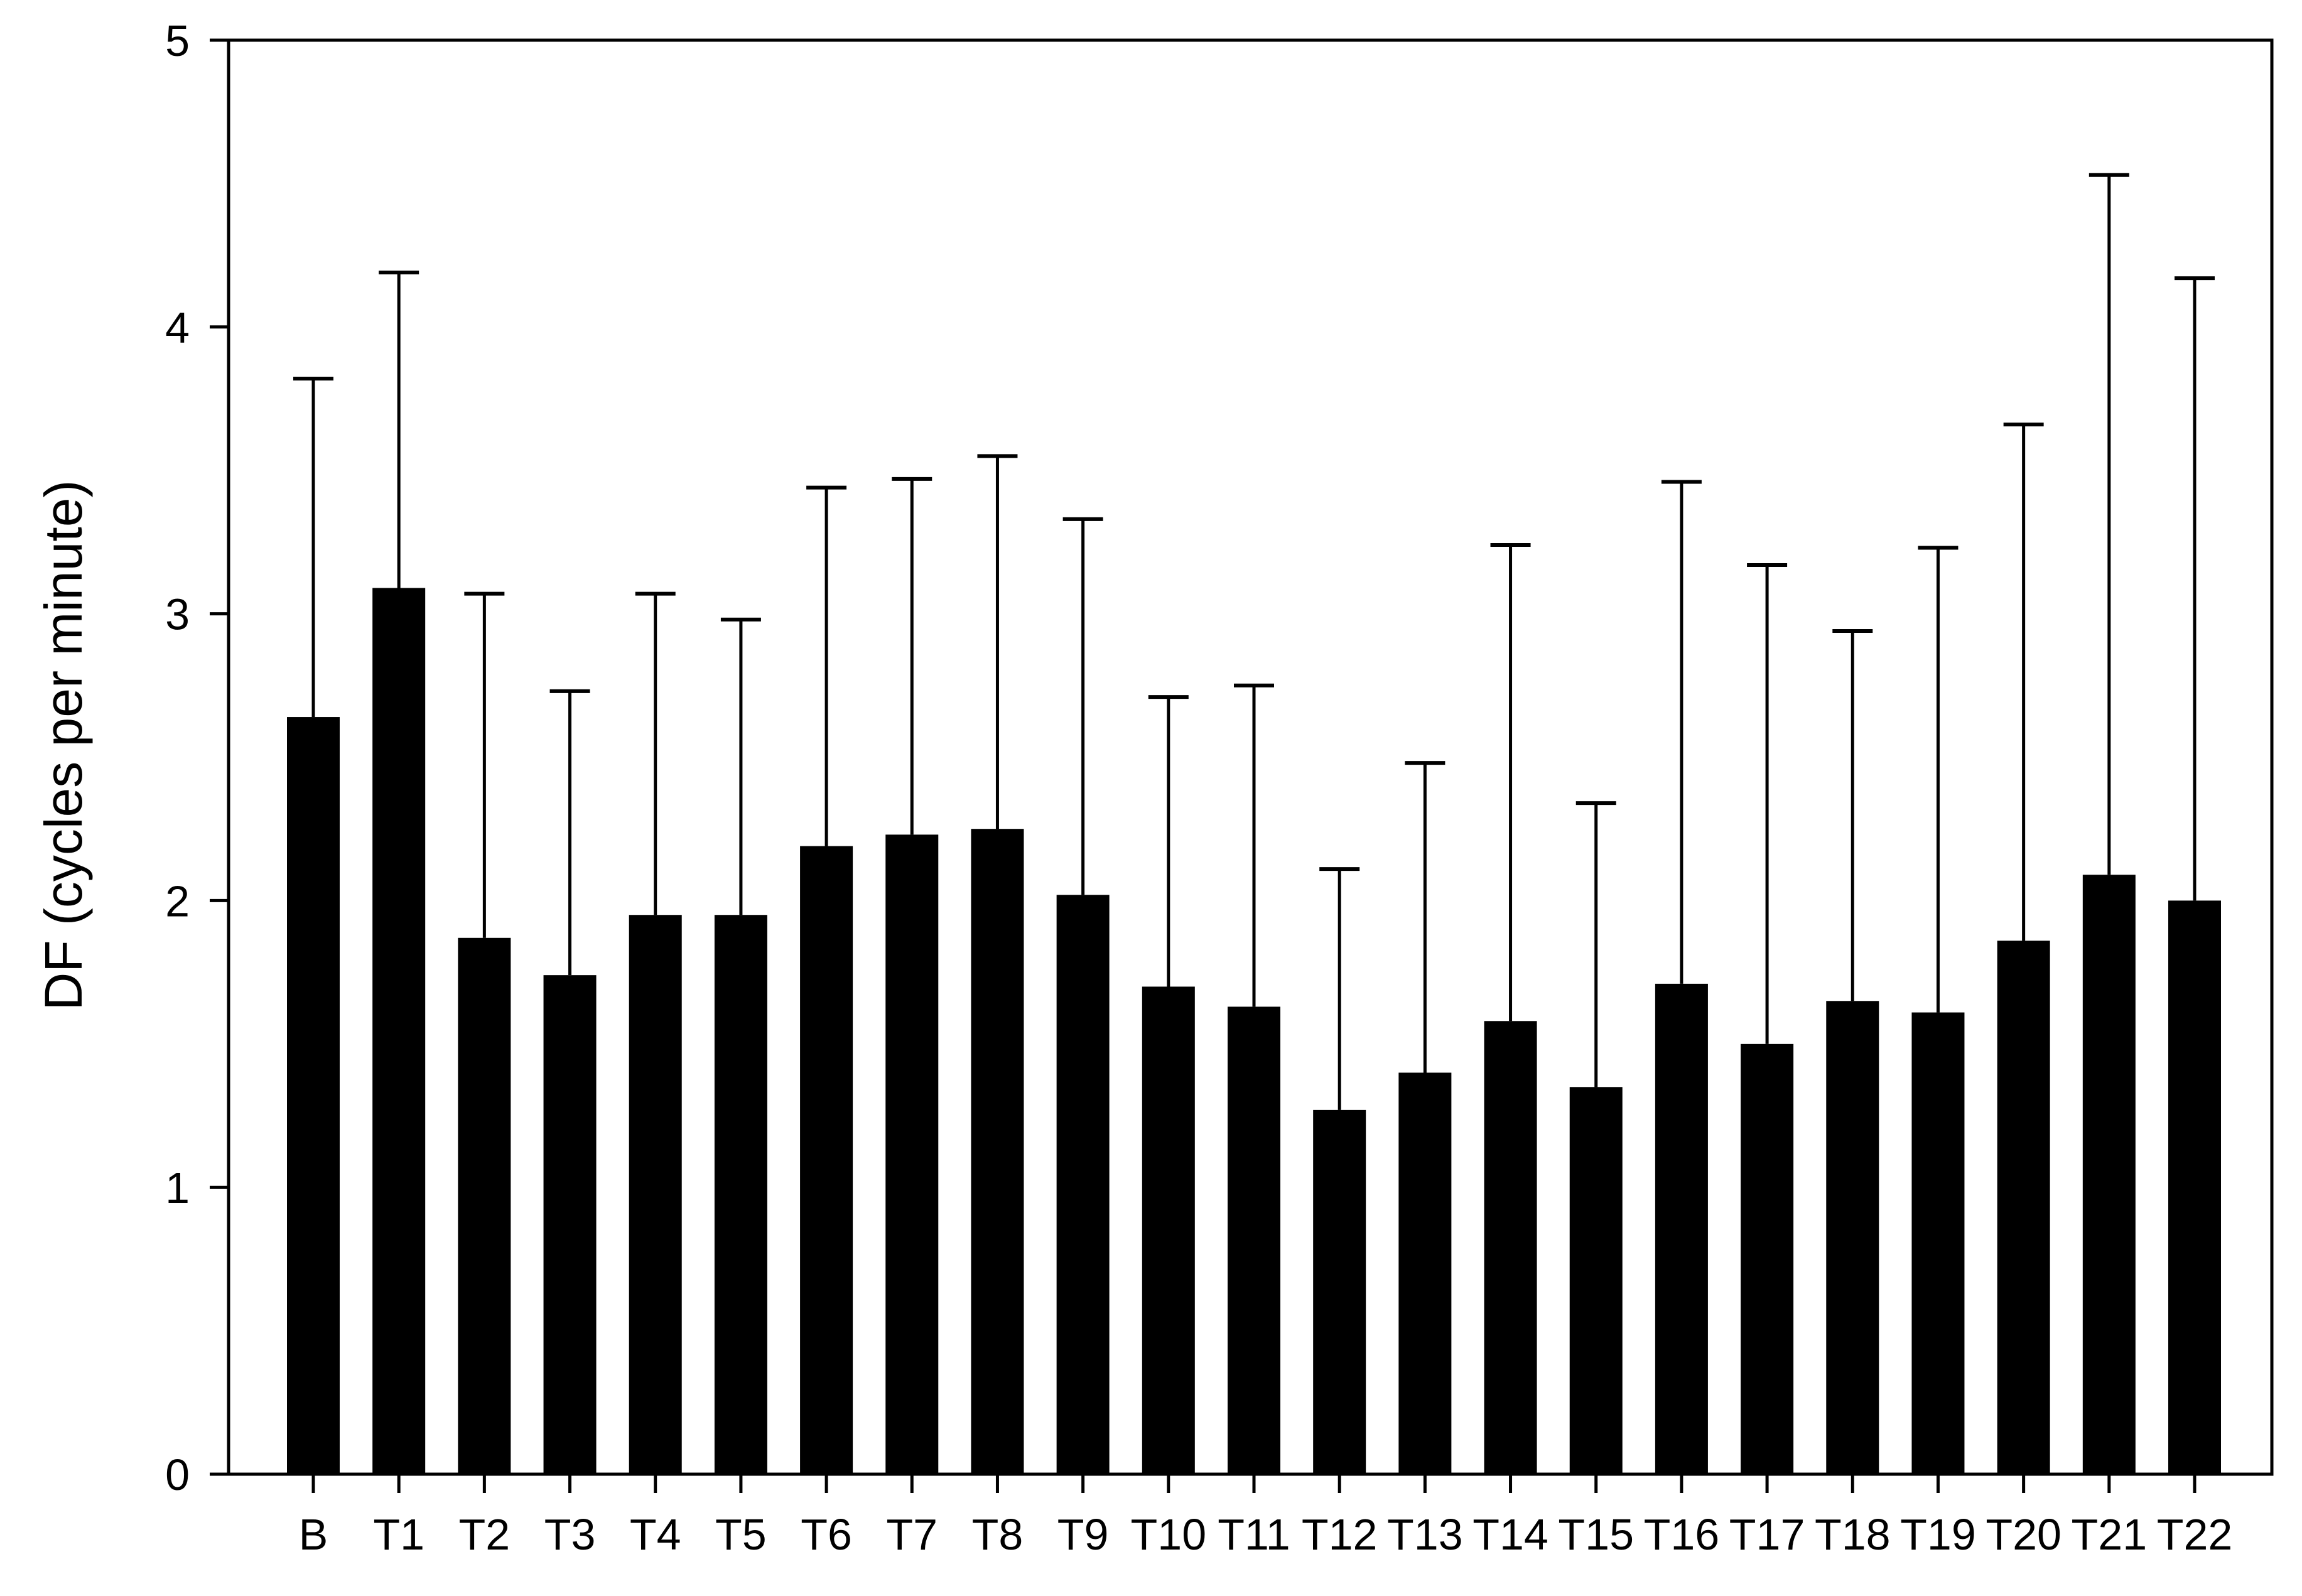 Image resolution: width=2302 pixels, height=1596 pixels. I want to click on y-axis-title: DF (cycles per minute), so click(63, 745).